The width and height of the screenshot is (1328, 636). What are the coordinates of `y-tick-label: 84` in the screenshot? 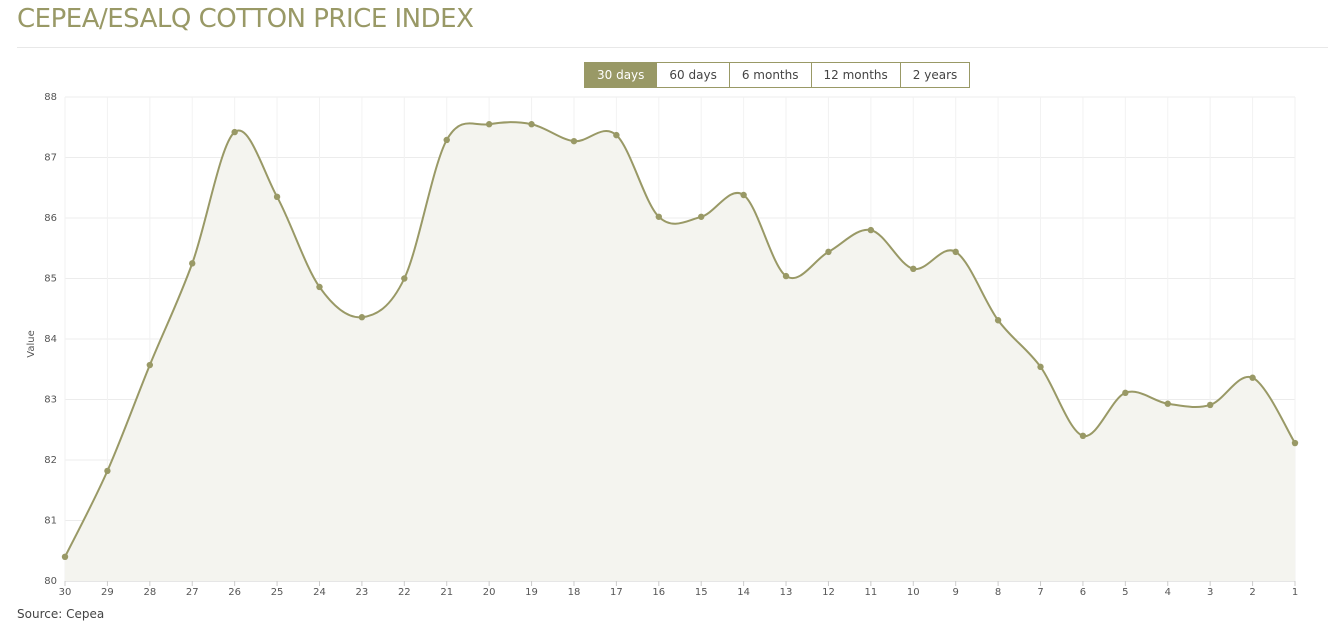 It's located at (50, 339).